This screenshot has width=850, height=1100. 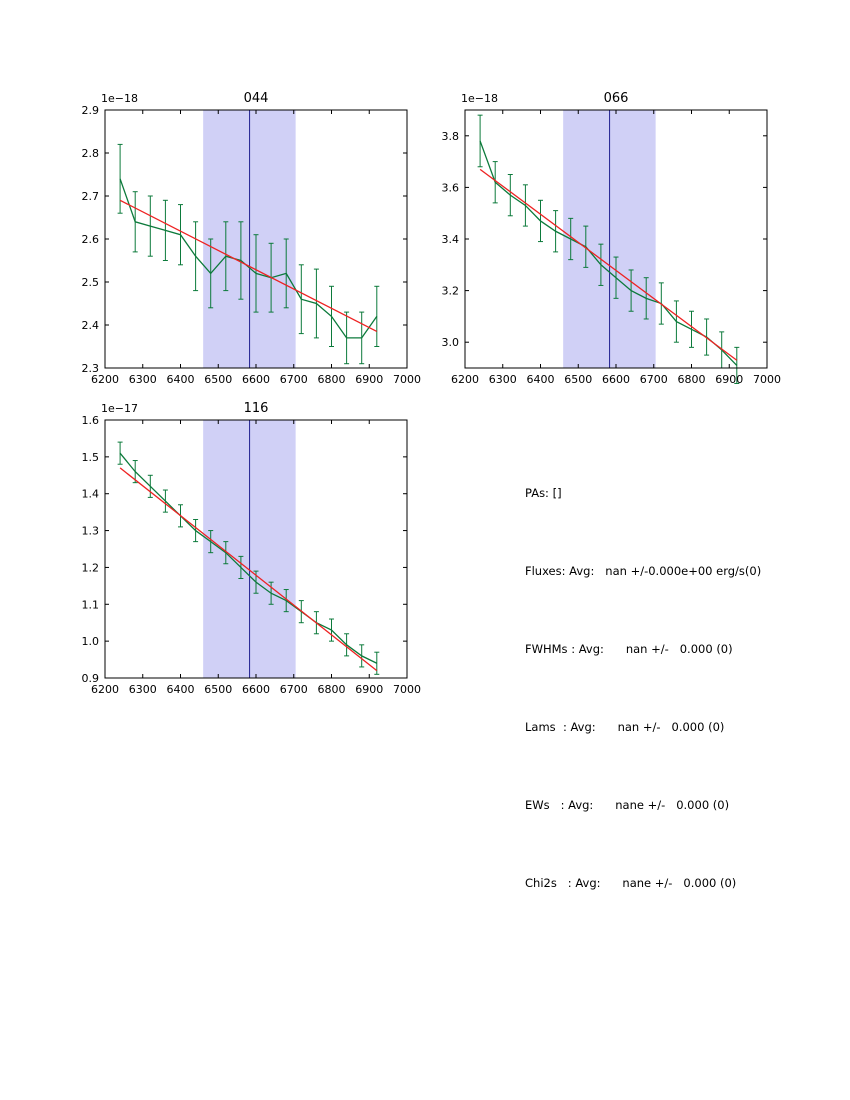 I want to click on y-tick-label: 0.9, so click(x=91, y=678).